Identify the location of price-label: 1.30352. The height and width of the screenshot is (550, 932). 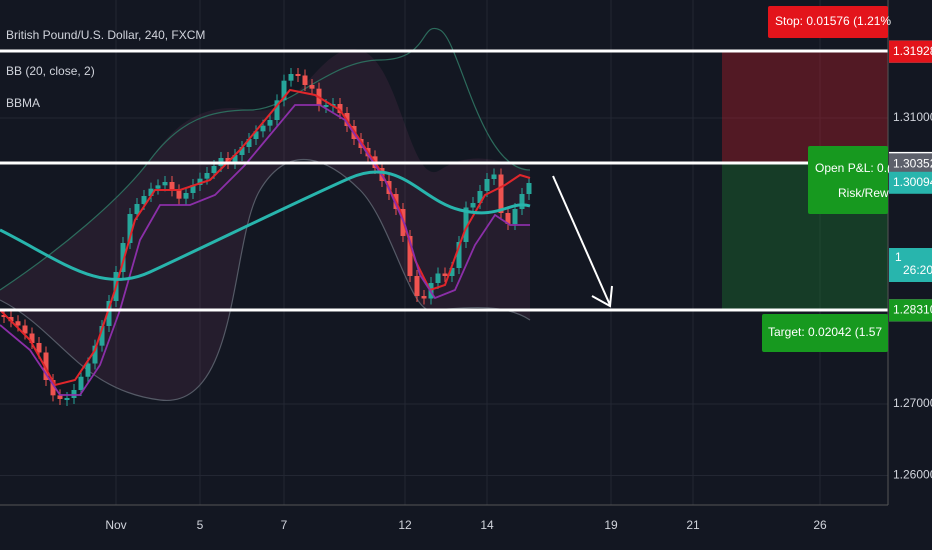
(912, 164).